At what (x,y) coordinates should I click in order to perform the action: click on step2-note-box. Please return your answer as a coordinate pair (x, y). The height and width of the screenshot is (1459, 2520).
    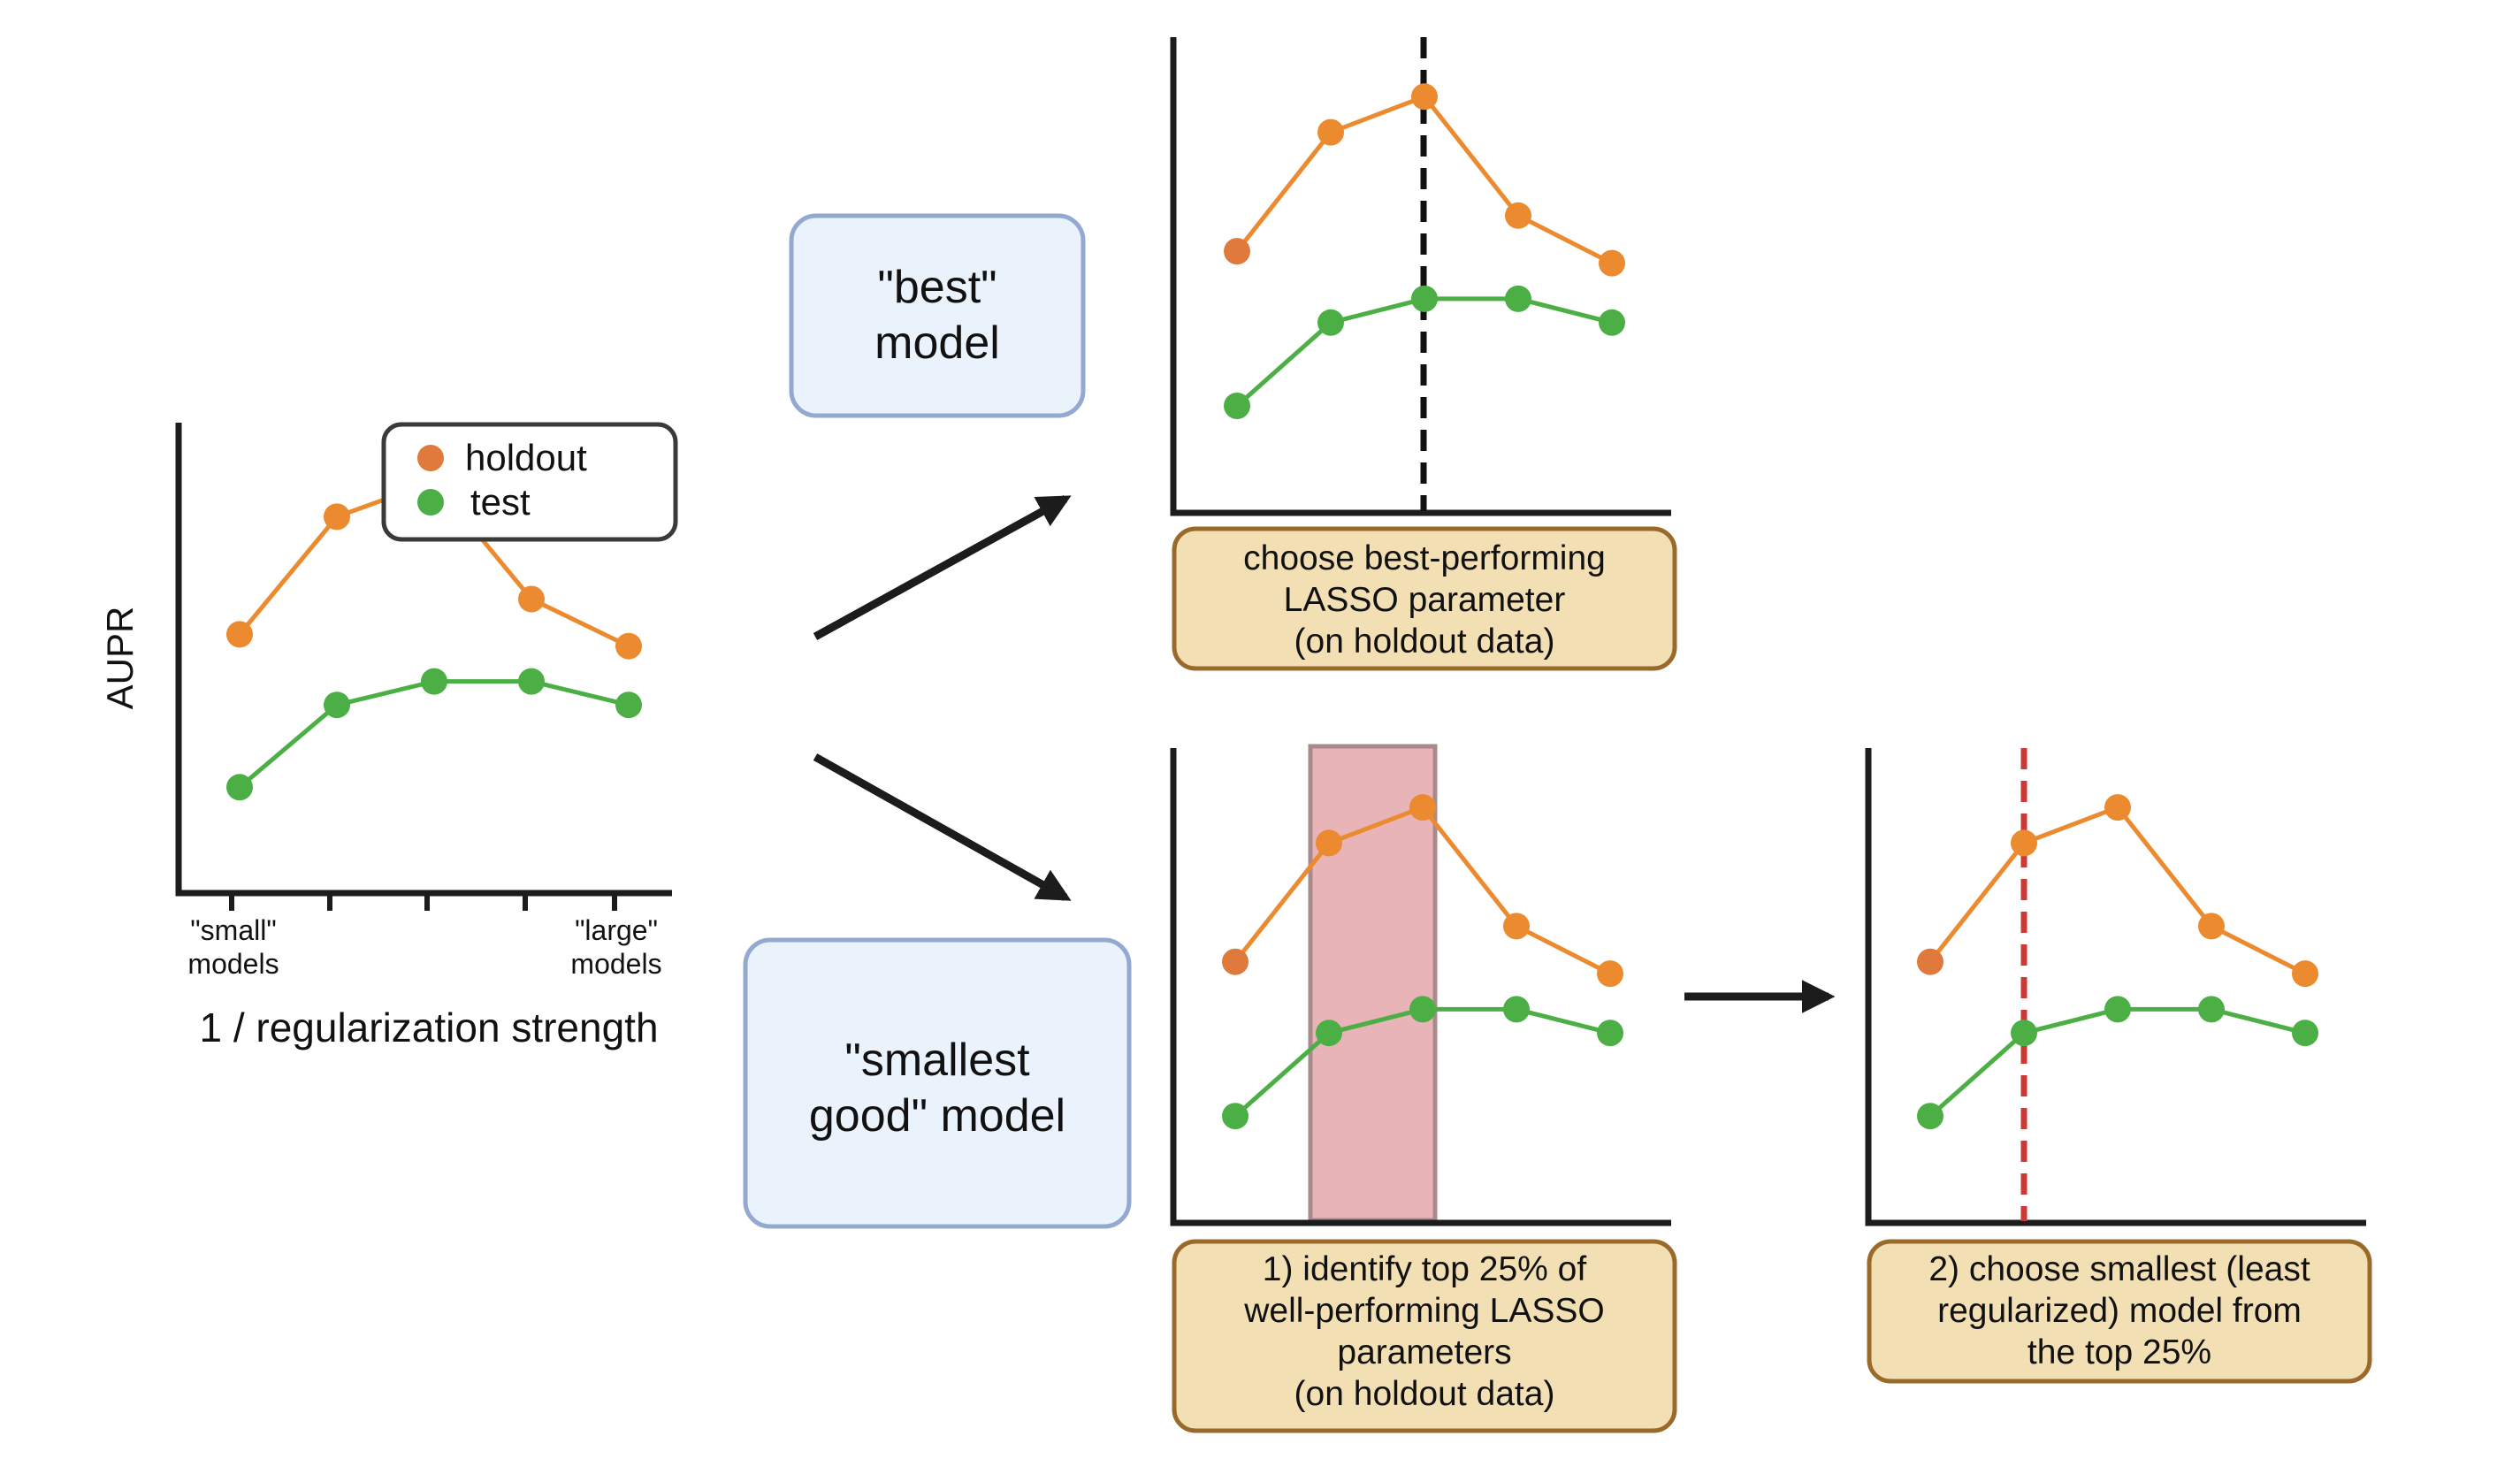
    Looking at the image, I should click on (2119, 1311).